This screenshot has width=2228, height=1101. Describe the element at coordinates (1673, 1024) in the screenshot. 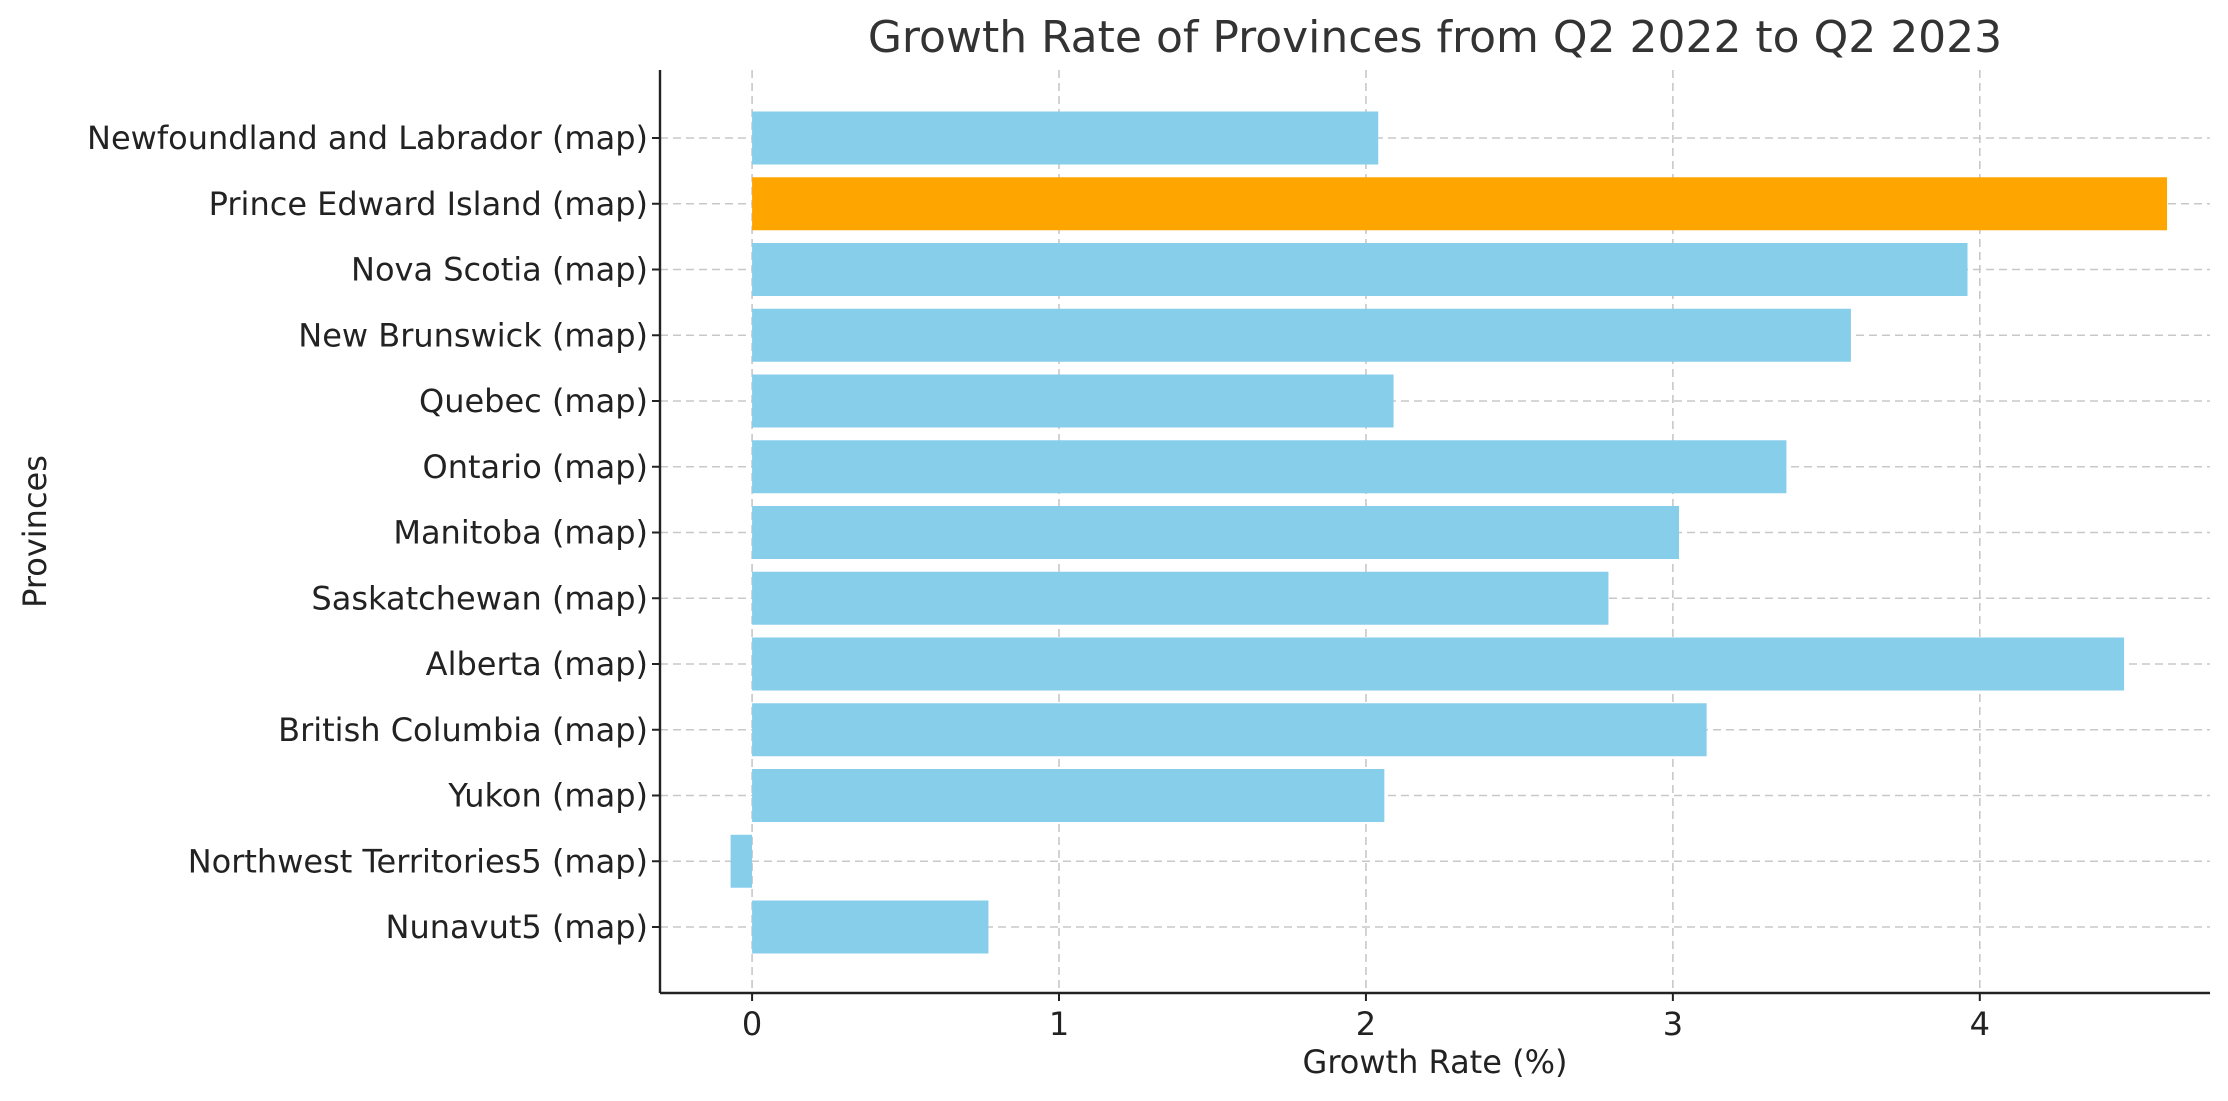

I see `x-tick-label: 3` at that location.